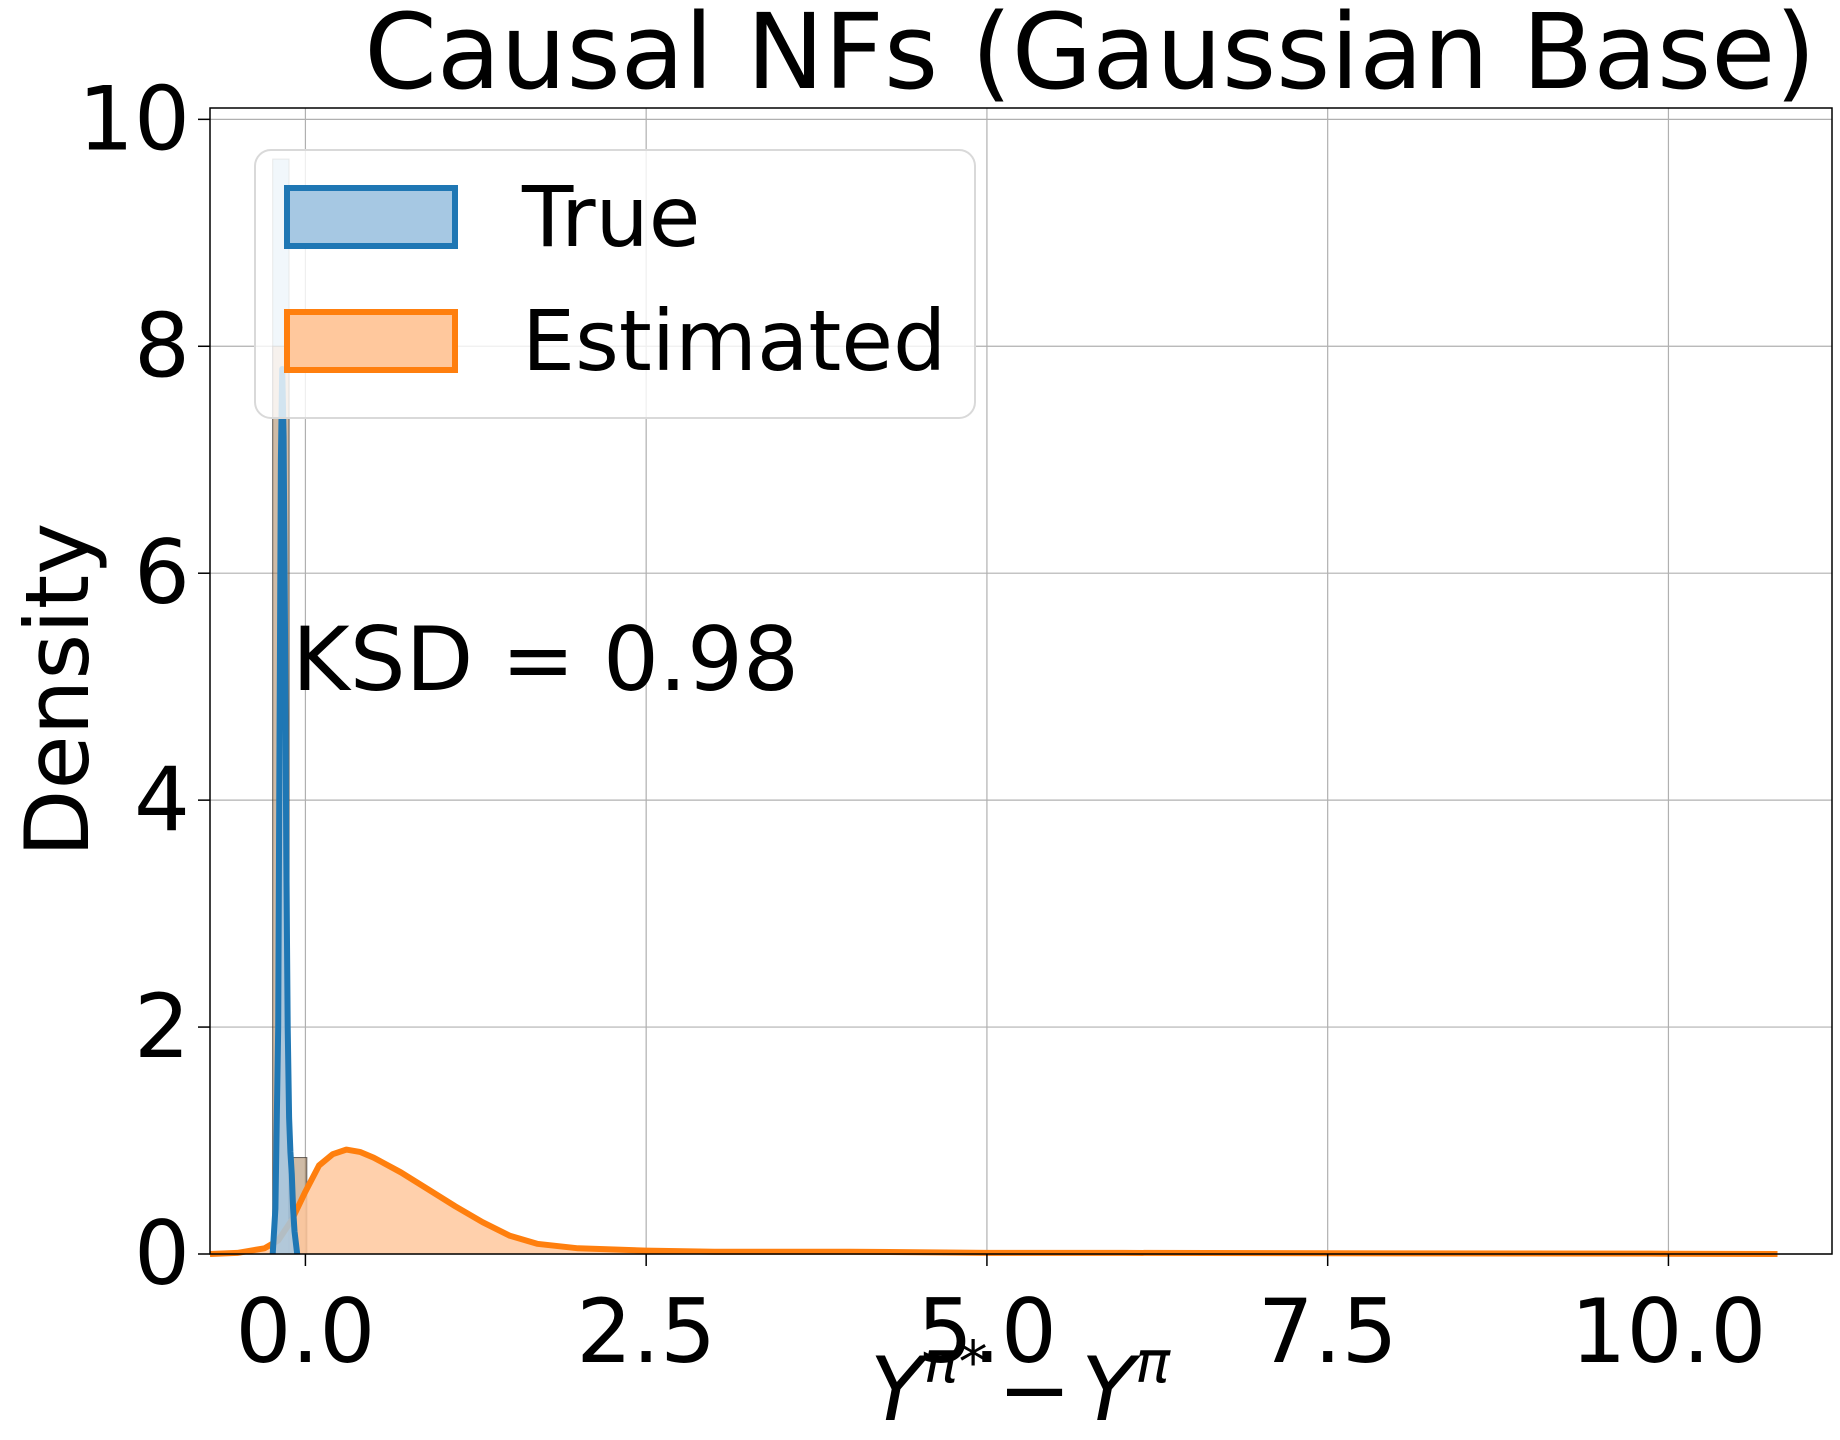  I want to click on x-tick-label: 0.0, so click(305, 1331).